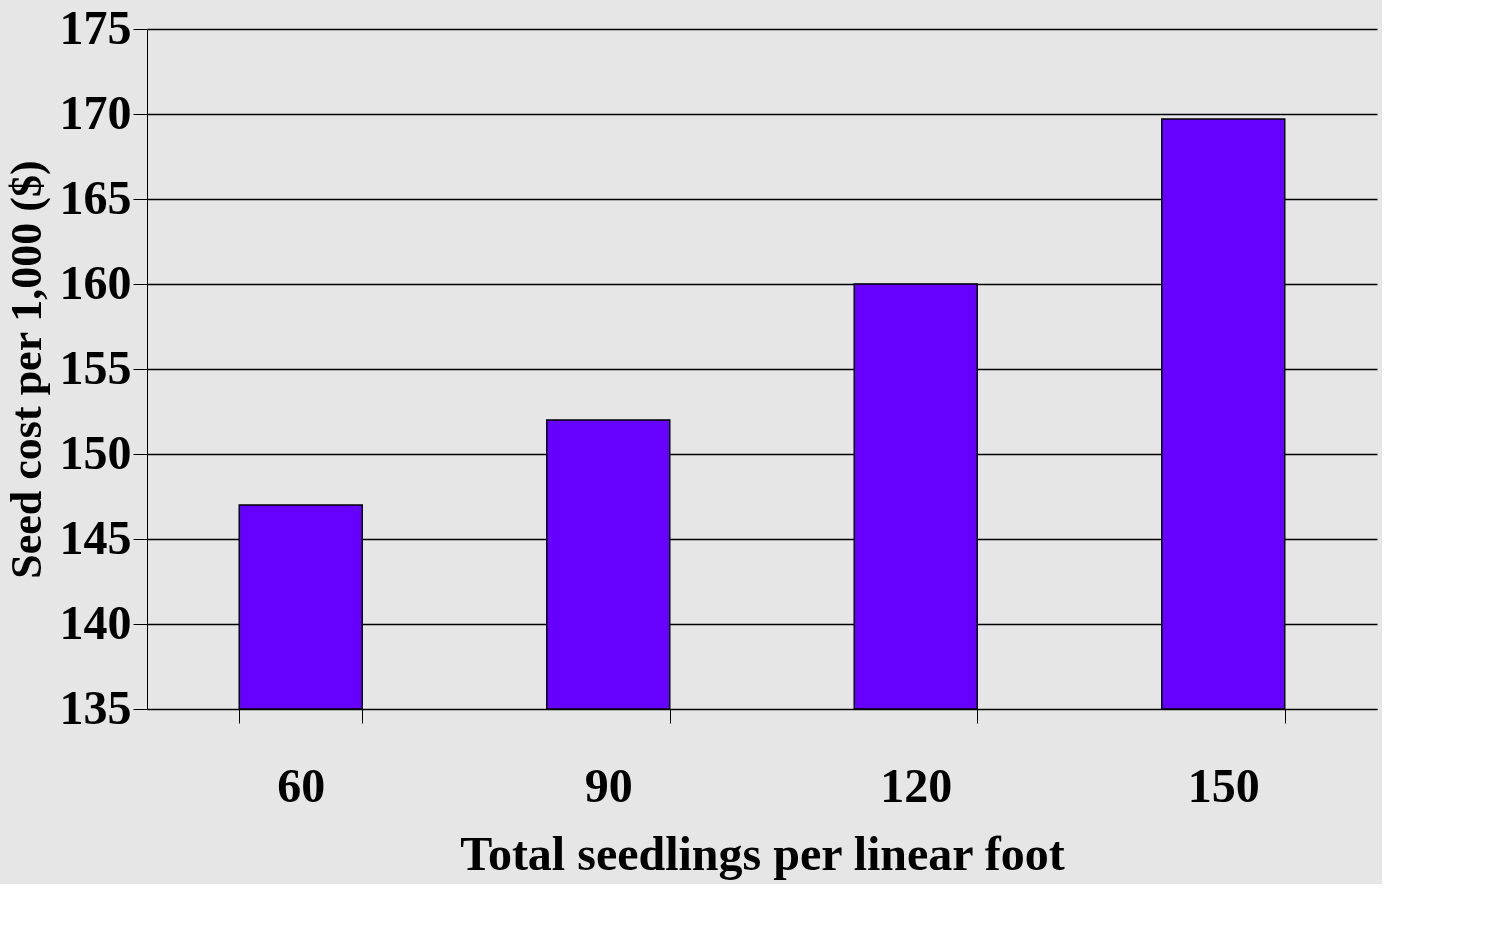 The height and width of the screenshot is (947, 1485). I want to click on y-tick-label: 140, so click(95, 622).